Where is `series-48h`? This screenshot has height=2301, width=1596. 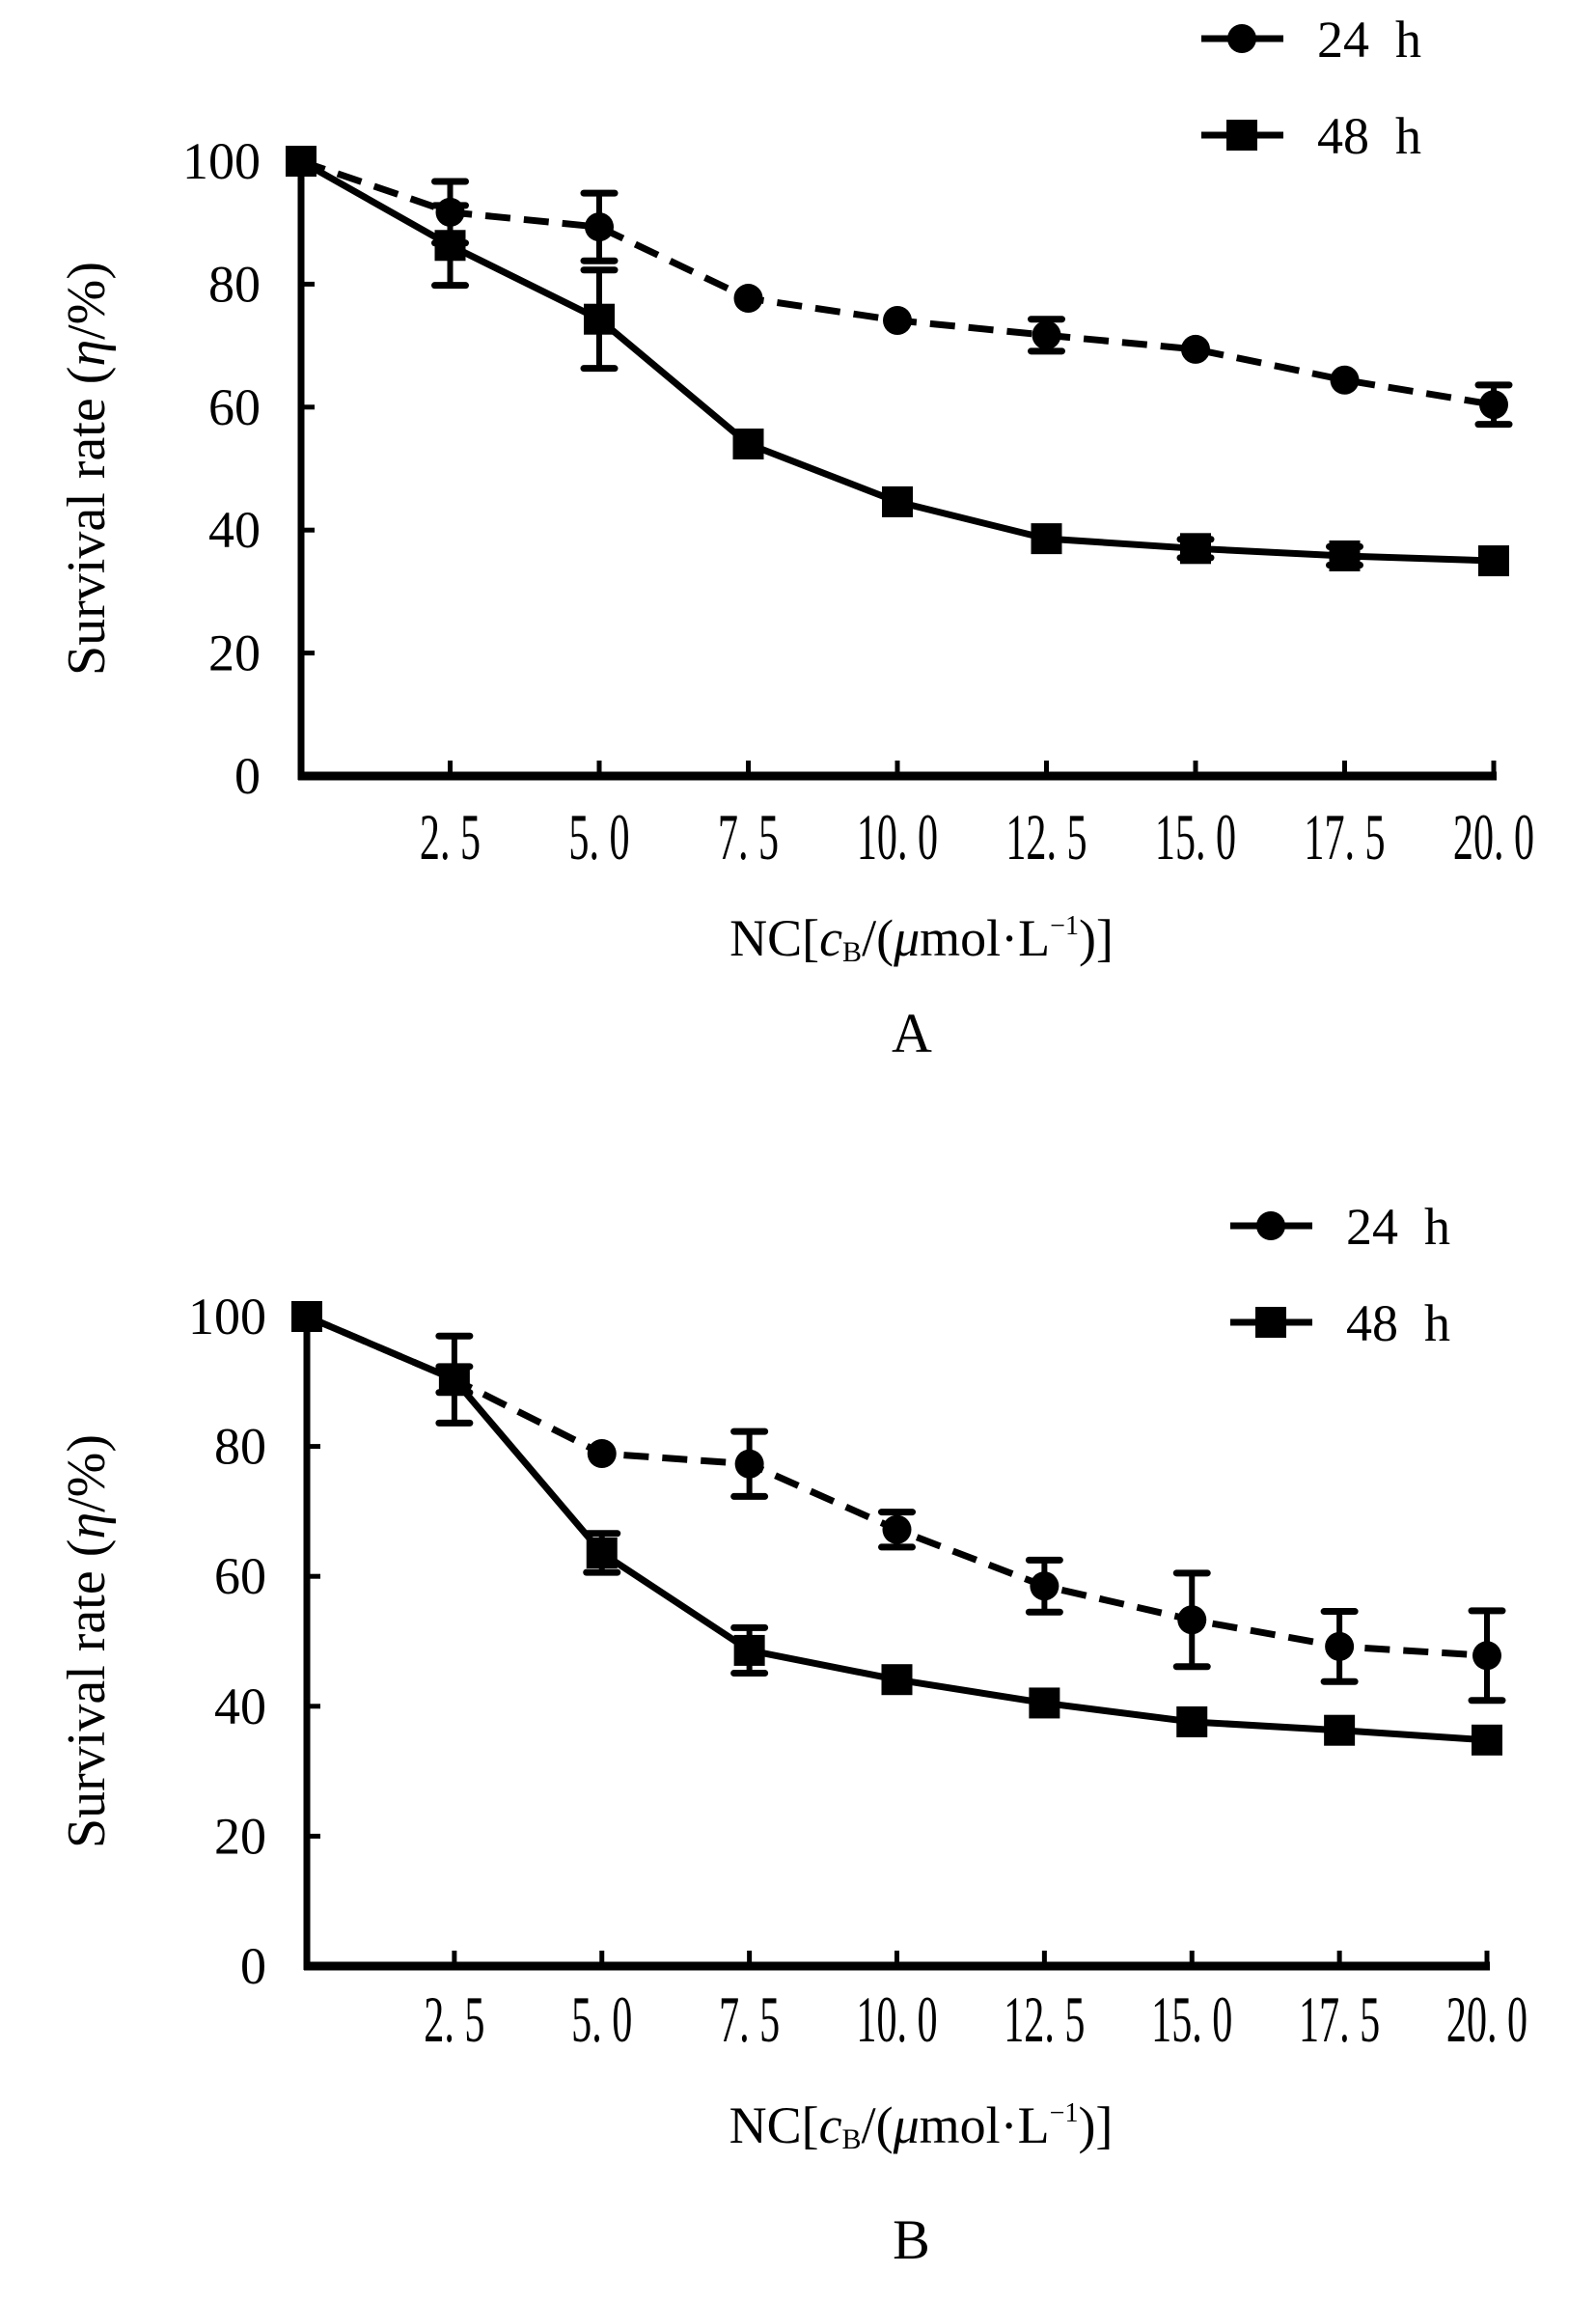
series-48h is located at coordinates (897, 361).